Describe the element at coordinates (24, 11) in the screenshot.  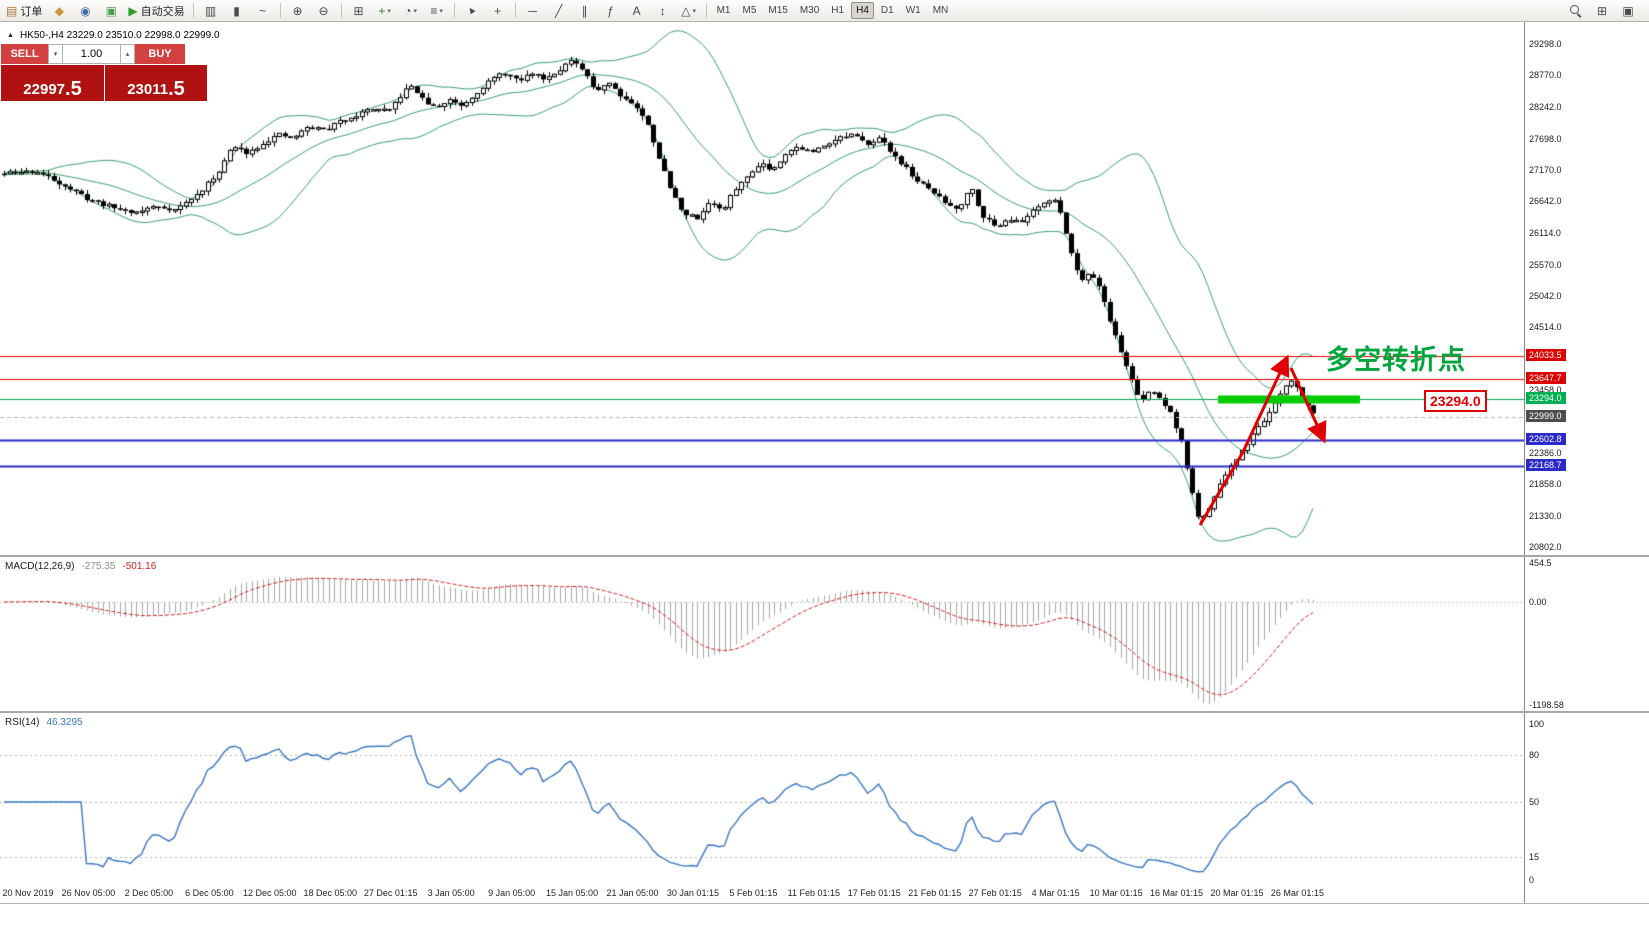
I see `new-order-button: ▤ 订单` at that location.